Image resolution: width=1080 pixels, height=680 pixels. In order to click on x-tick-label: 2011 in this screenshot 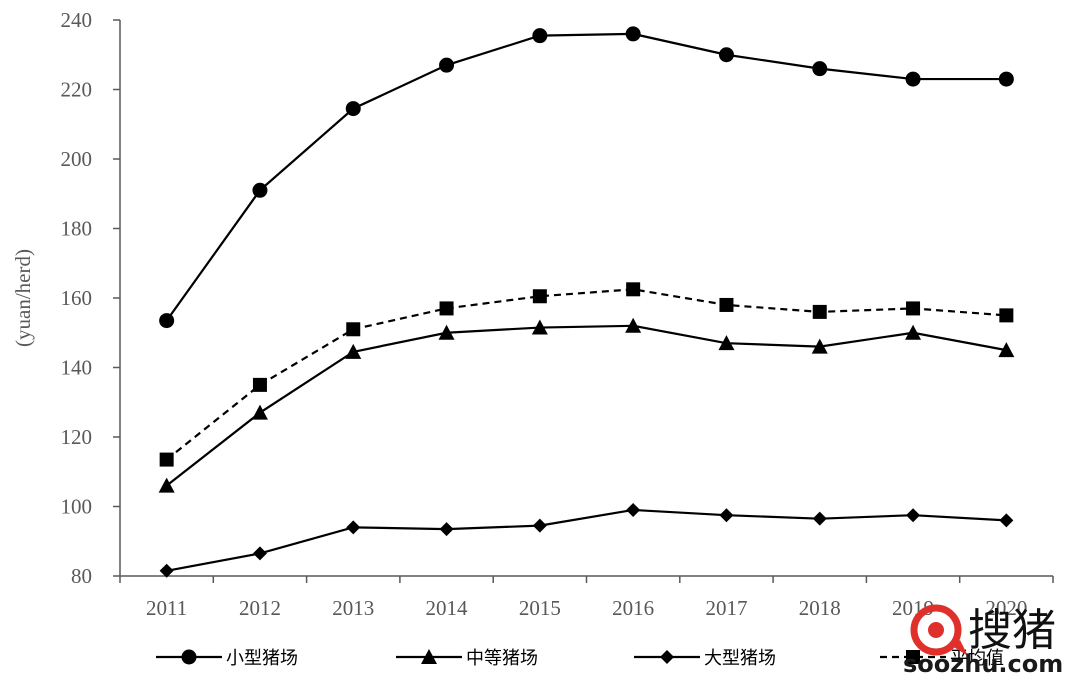, I will do `click(166, 608)`.